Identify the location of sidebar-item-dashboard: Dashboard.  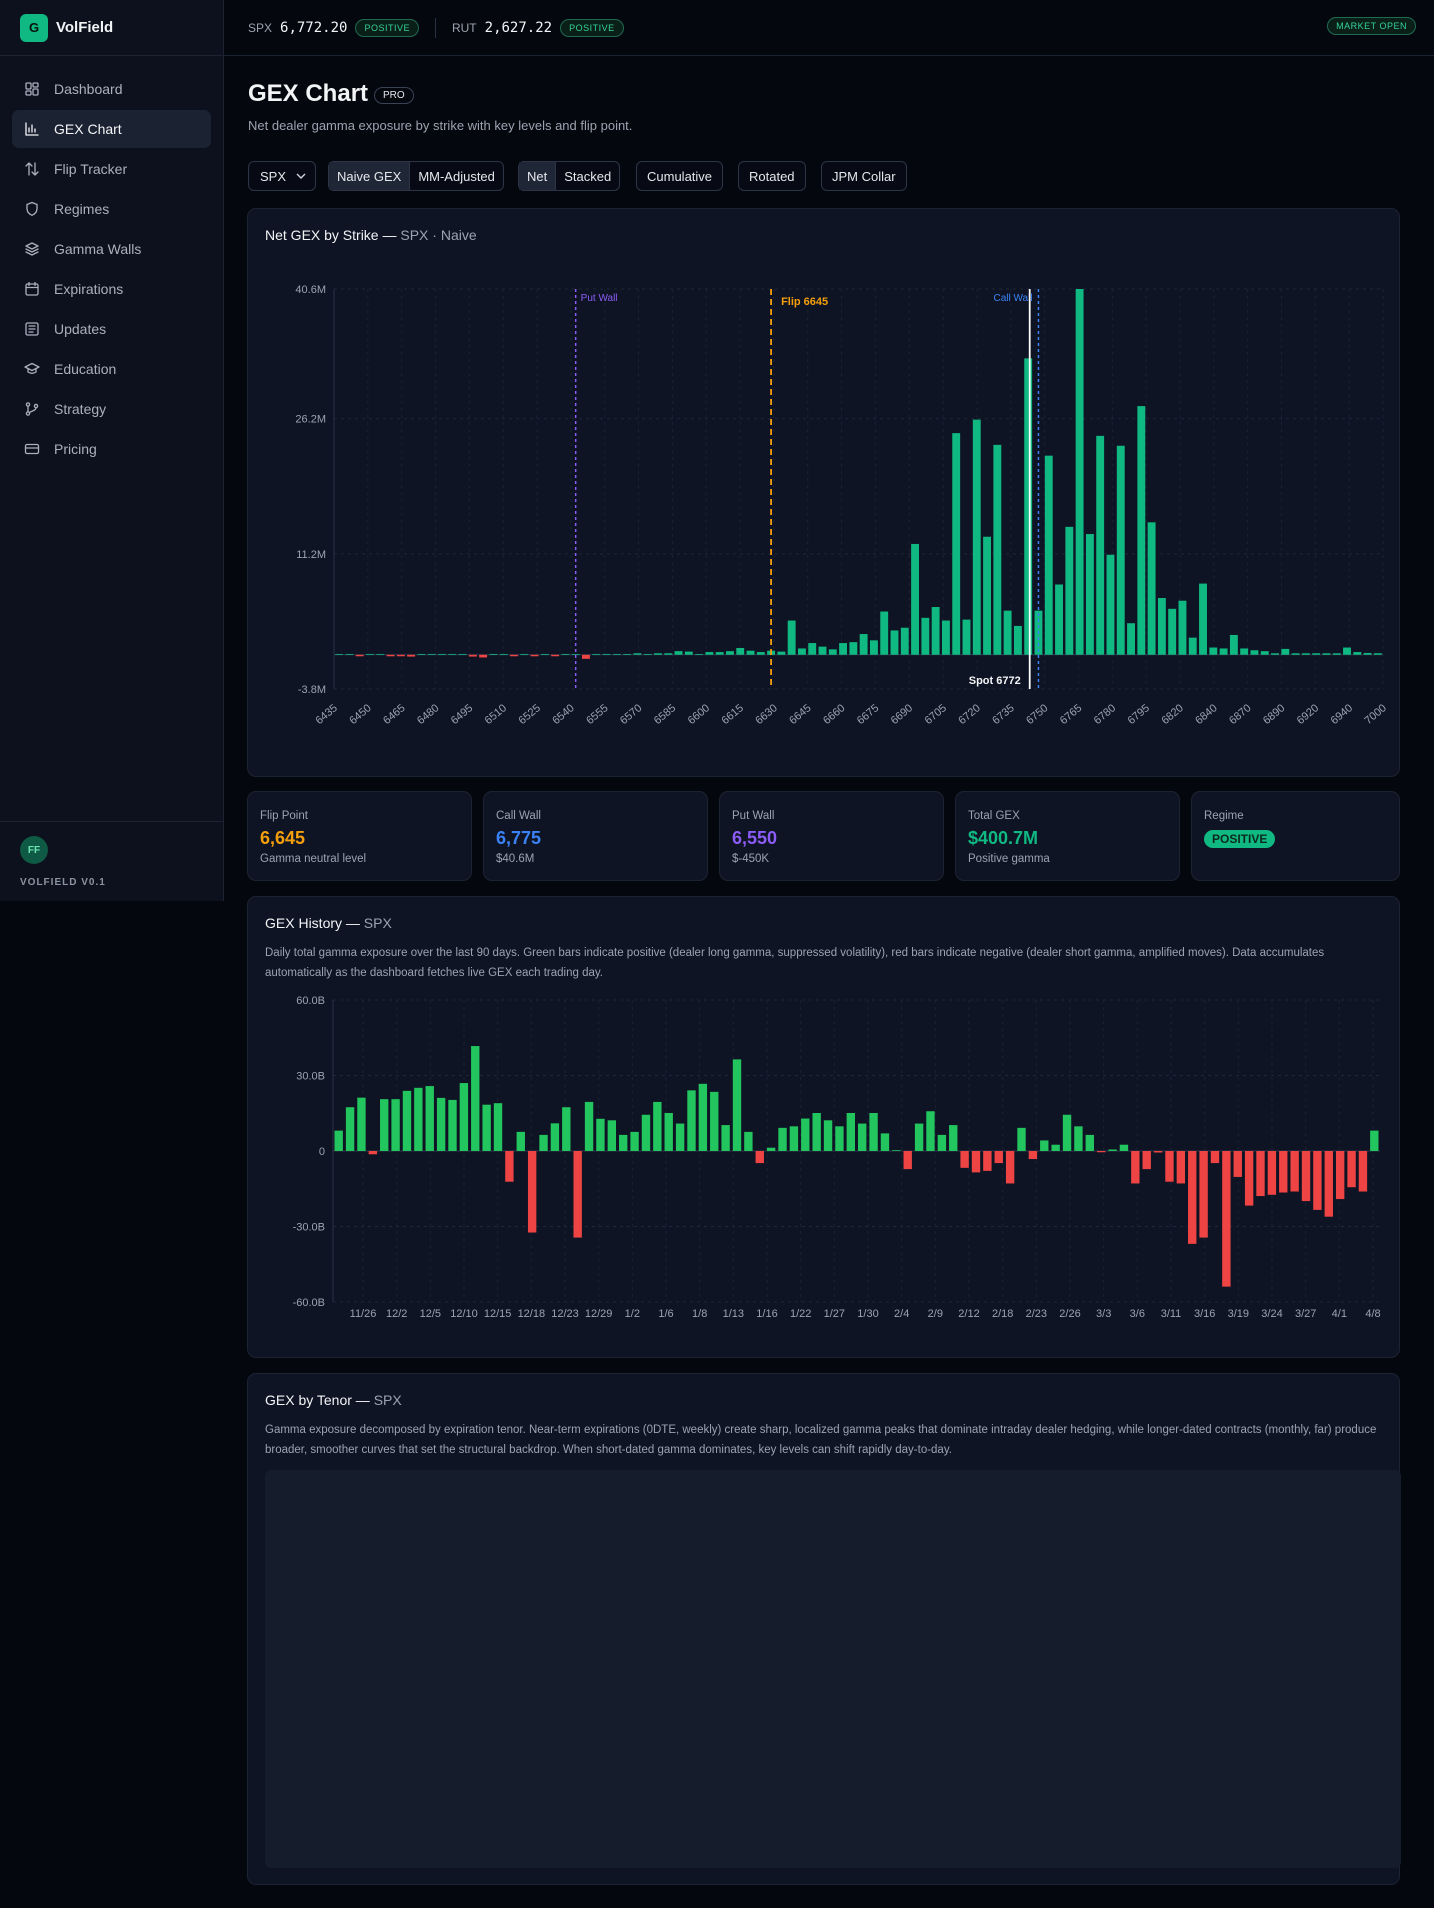
(111, 89).